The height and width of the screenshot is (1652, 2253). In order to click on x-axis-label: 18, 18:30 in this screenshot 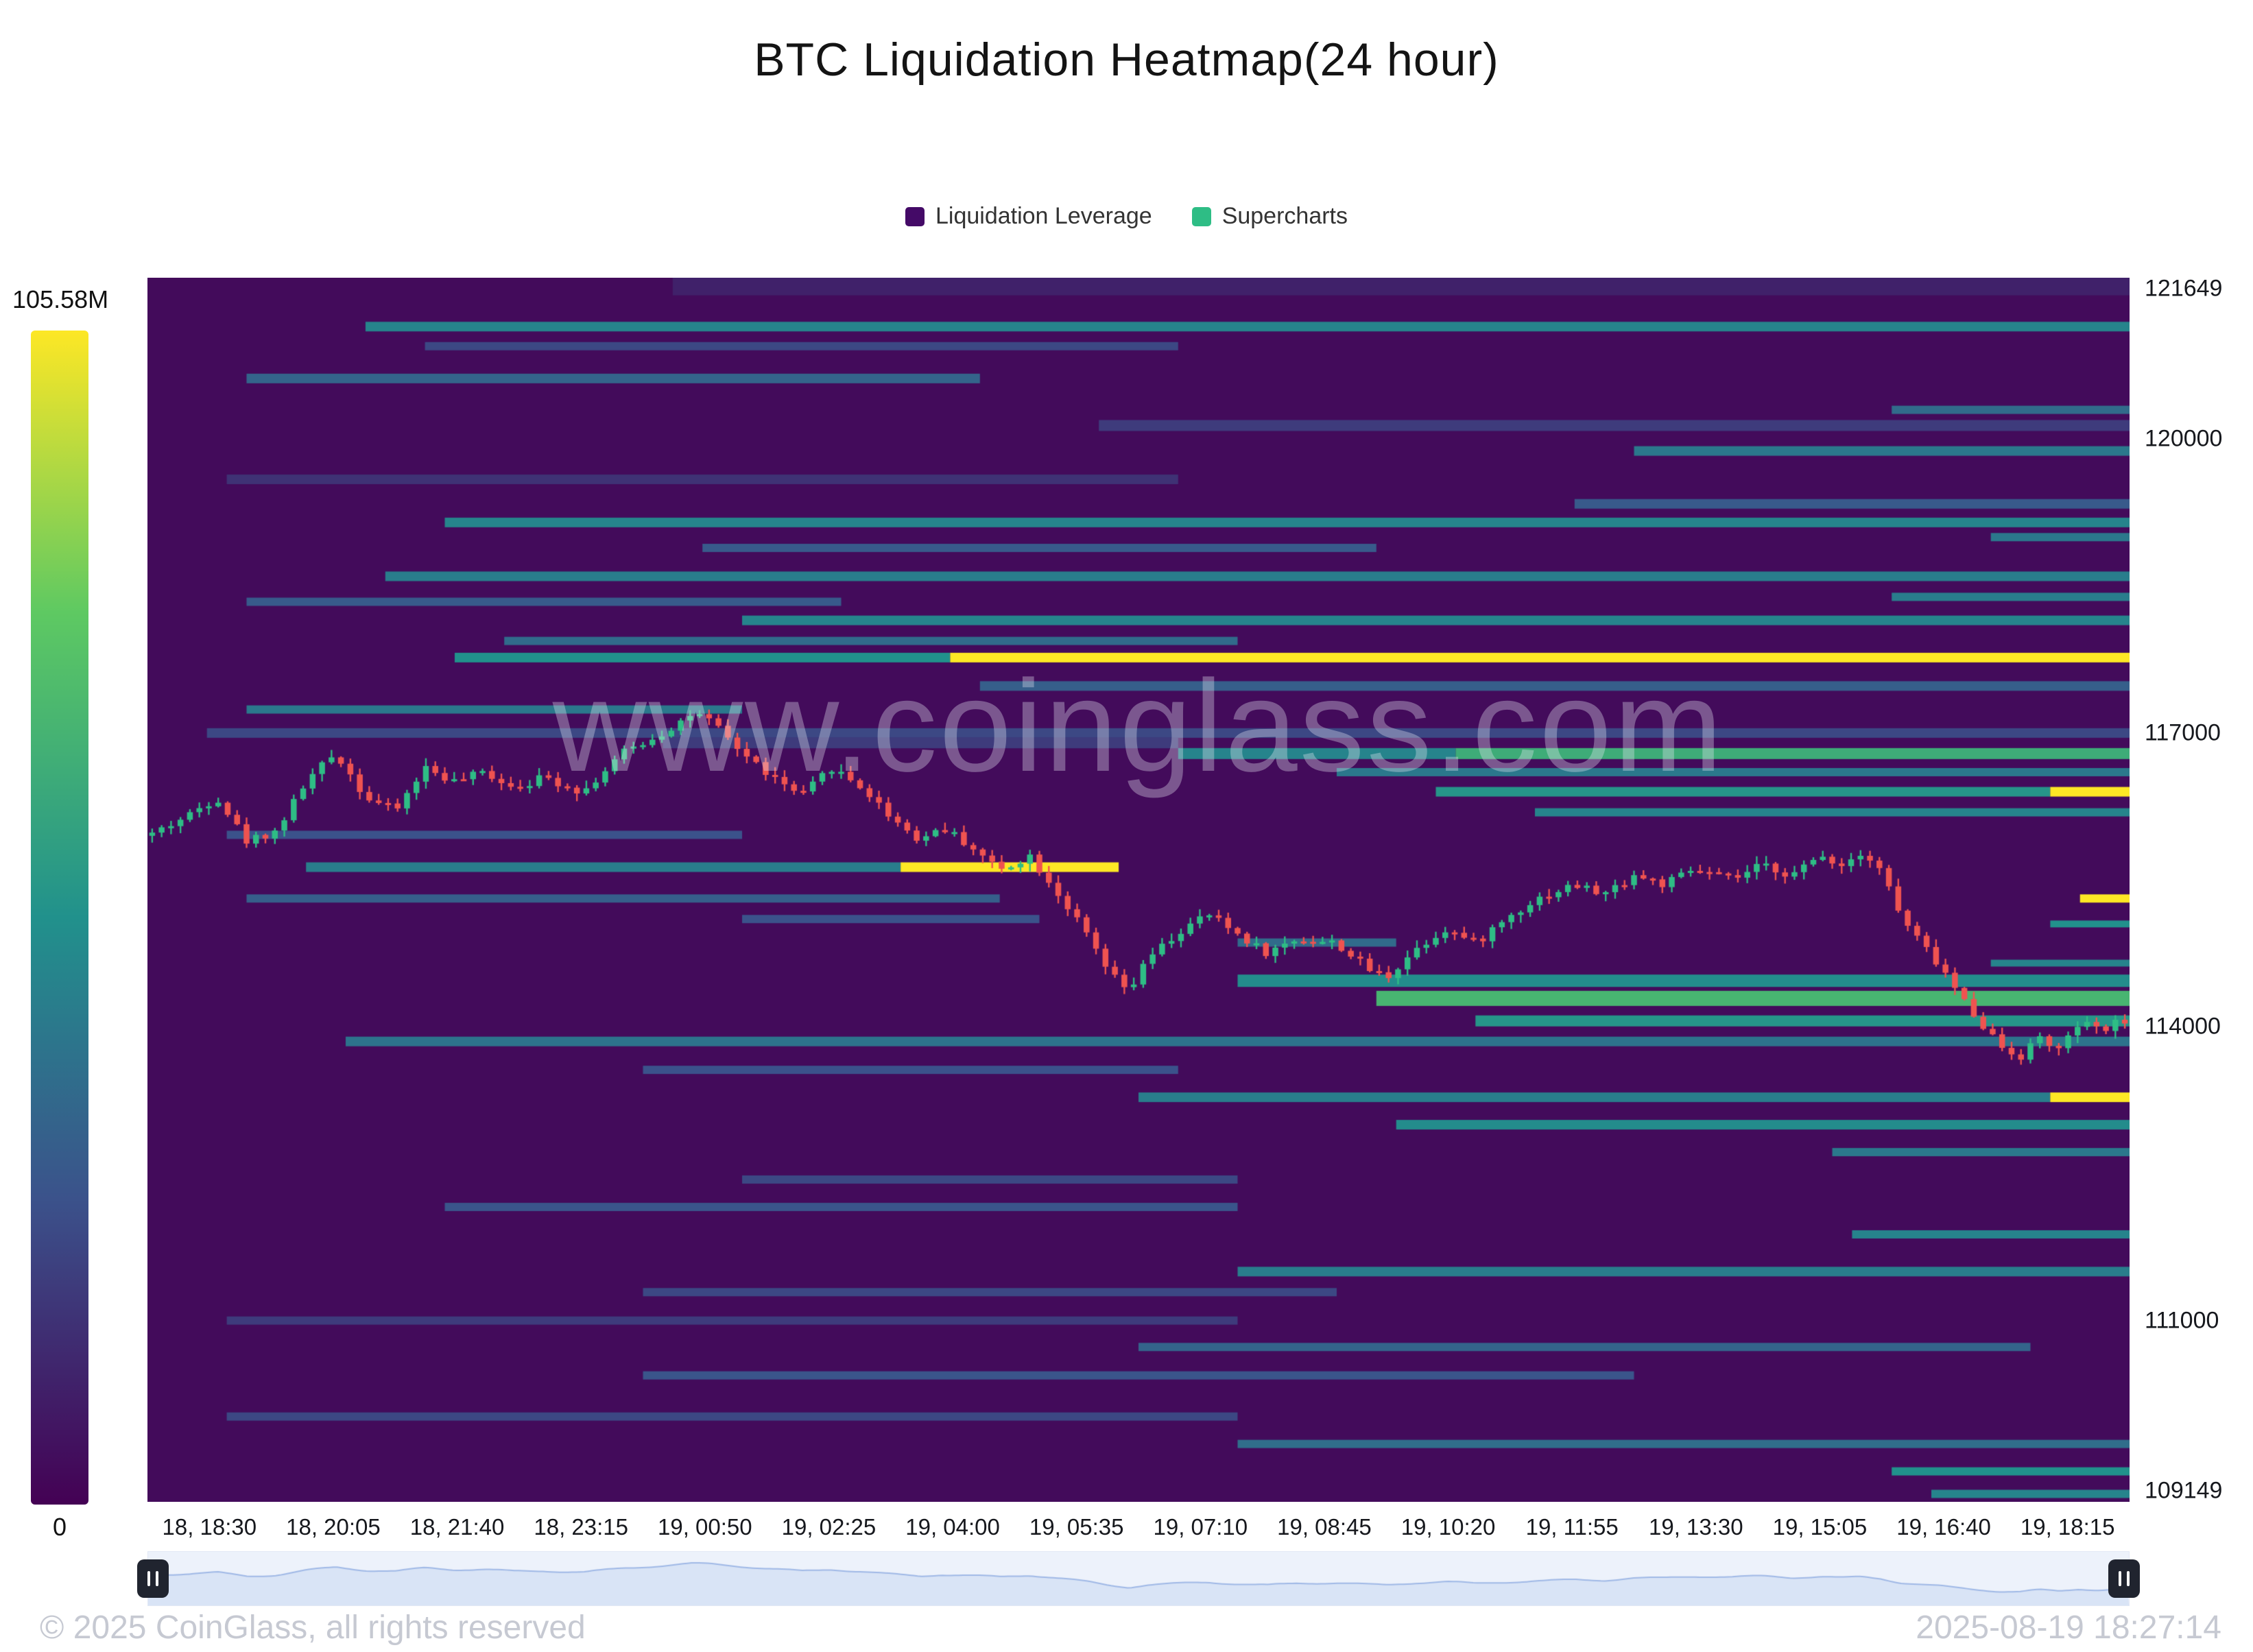, I will do `click(209, 1527)`.